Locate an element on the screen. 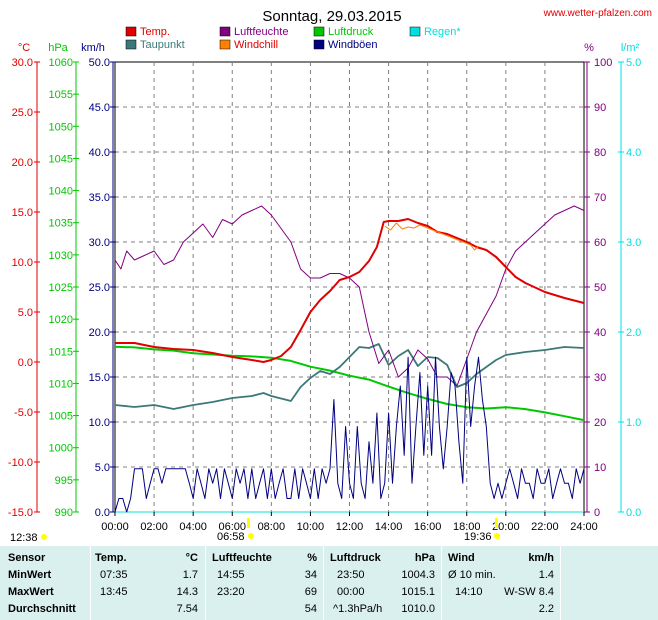 The width and height of the screenshot is (658, 620). temp-tick-label: 25.0 is located at coordinates (22, 113).